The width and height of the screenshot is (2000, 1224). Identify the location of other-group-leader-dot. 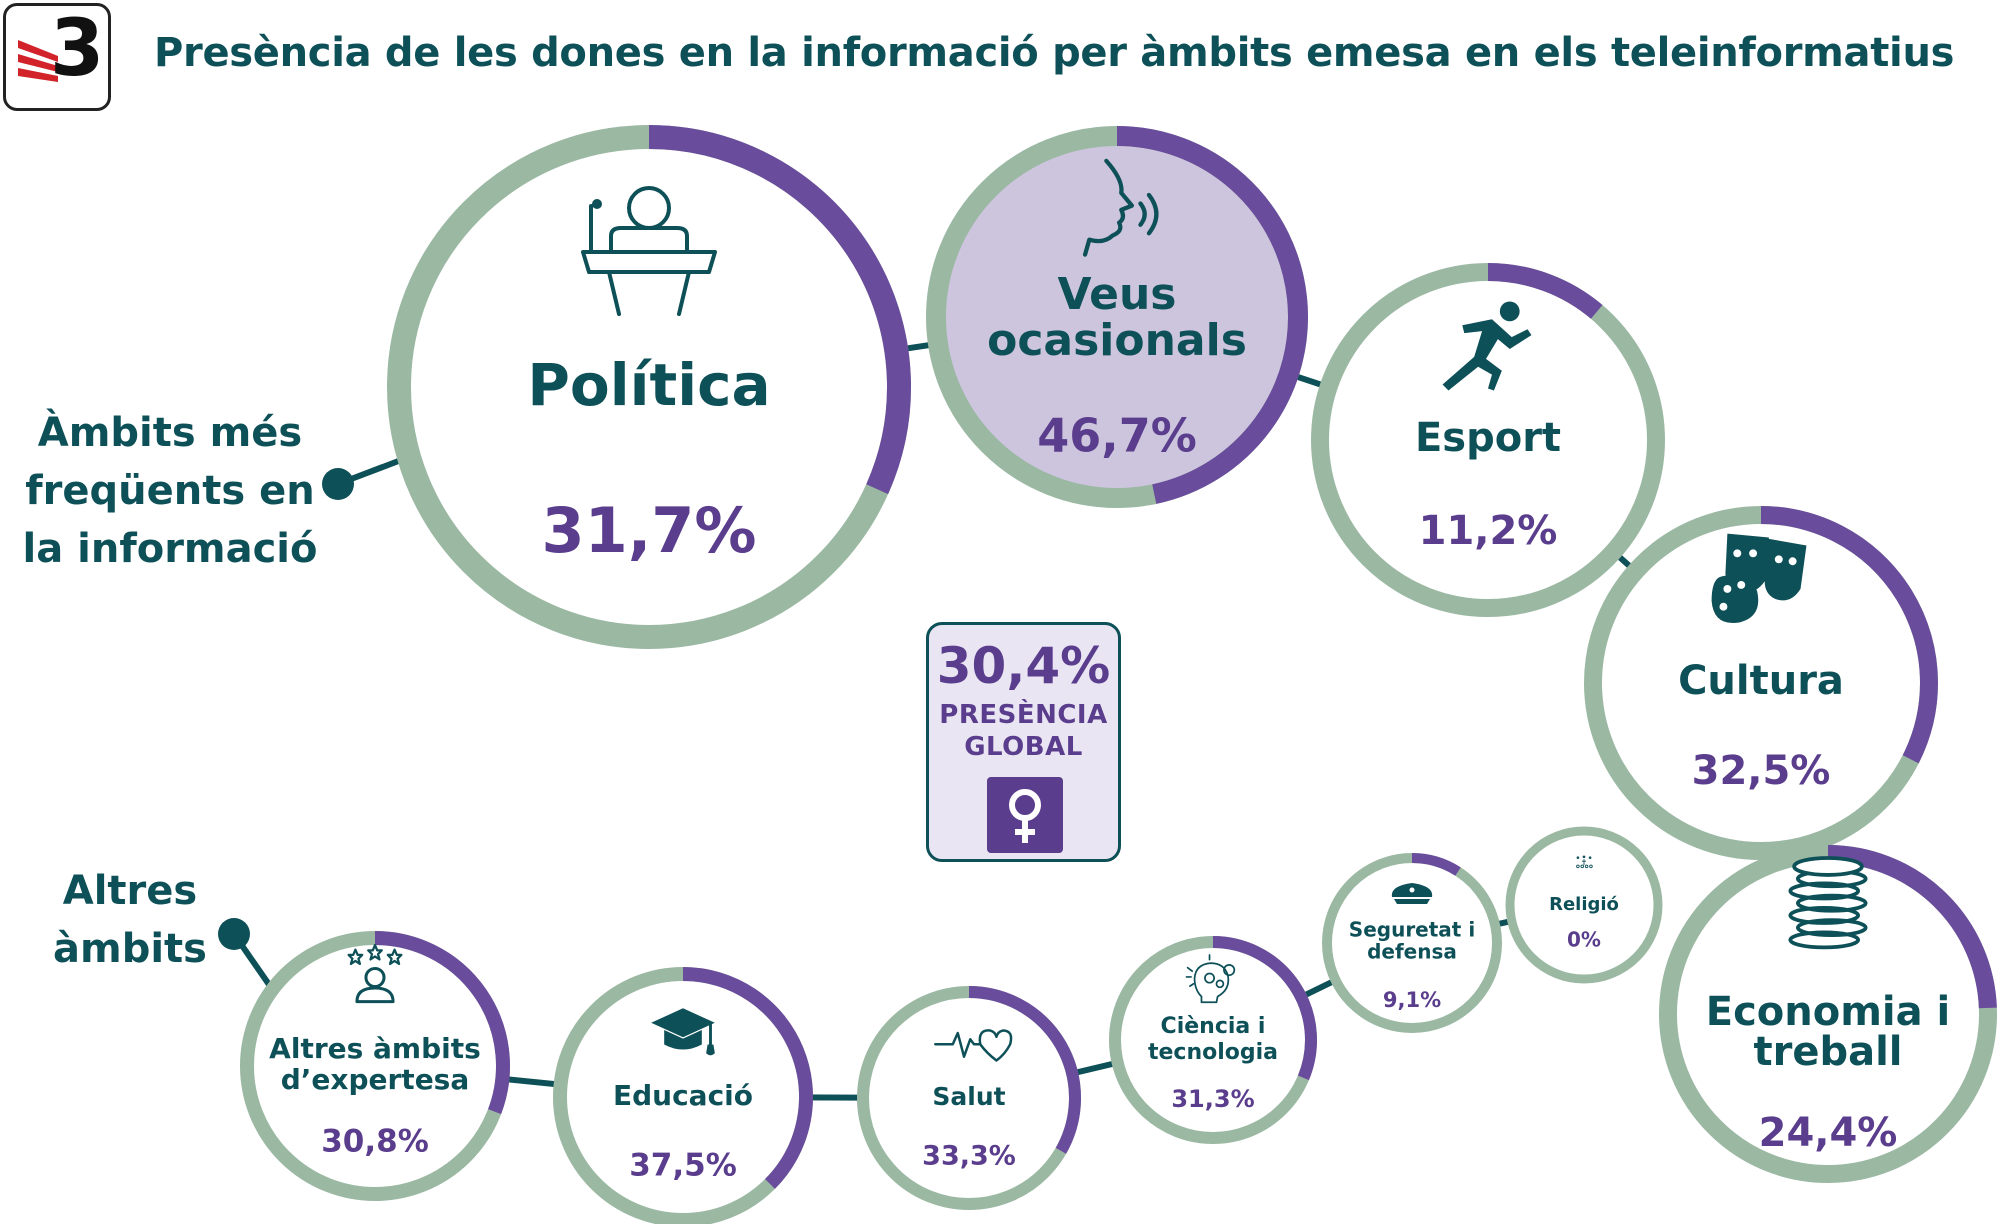
(234, 934).